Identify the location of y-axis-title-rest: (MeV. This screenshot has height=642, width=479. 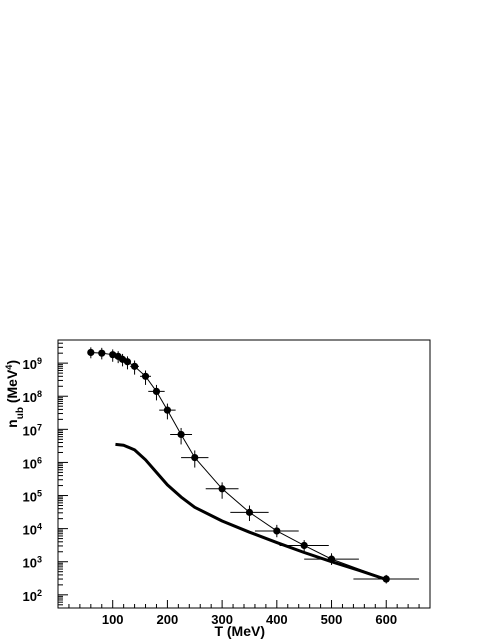
(12, 388).